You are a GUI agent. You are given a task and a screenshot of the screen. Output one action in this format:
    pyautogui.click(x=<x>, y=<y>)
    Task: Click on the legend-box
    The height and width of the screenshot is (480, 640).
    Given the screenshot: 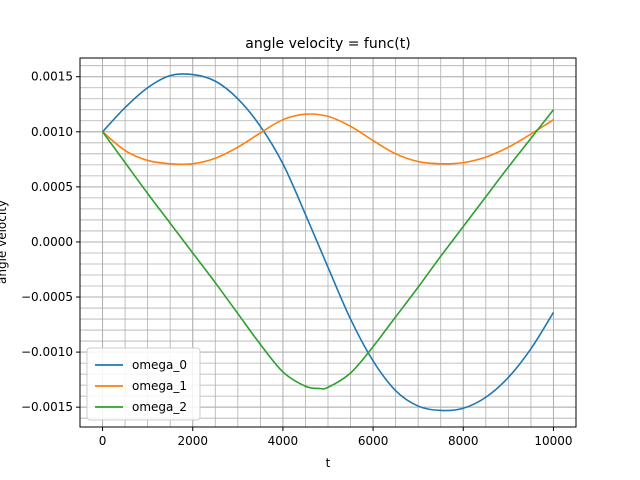 What is the action you would take?
    pyautogui.click(x=143, y=384)
    